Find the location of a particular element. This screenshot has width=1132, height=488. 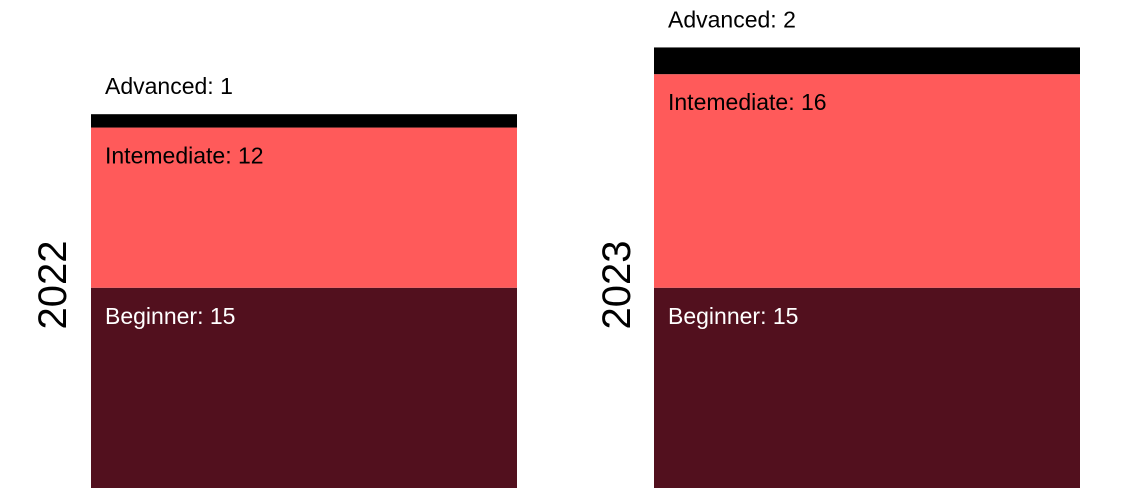

data-label-beginner-2022: Beginner: 15 is located at coordinates (170, 316).